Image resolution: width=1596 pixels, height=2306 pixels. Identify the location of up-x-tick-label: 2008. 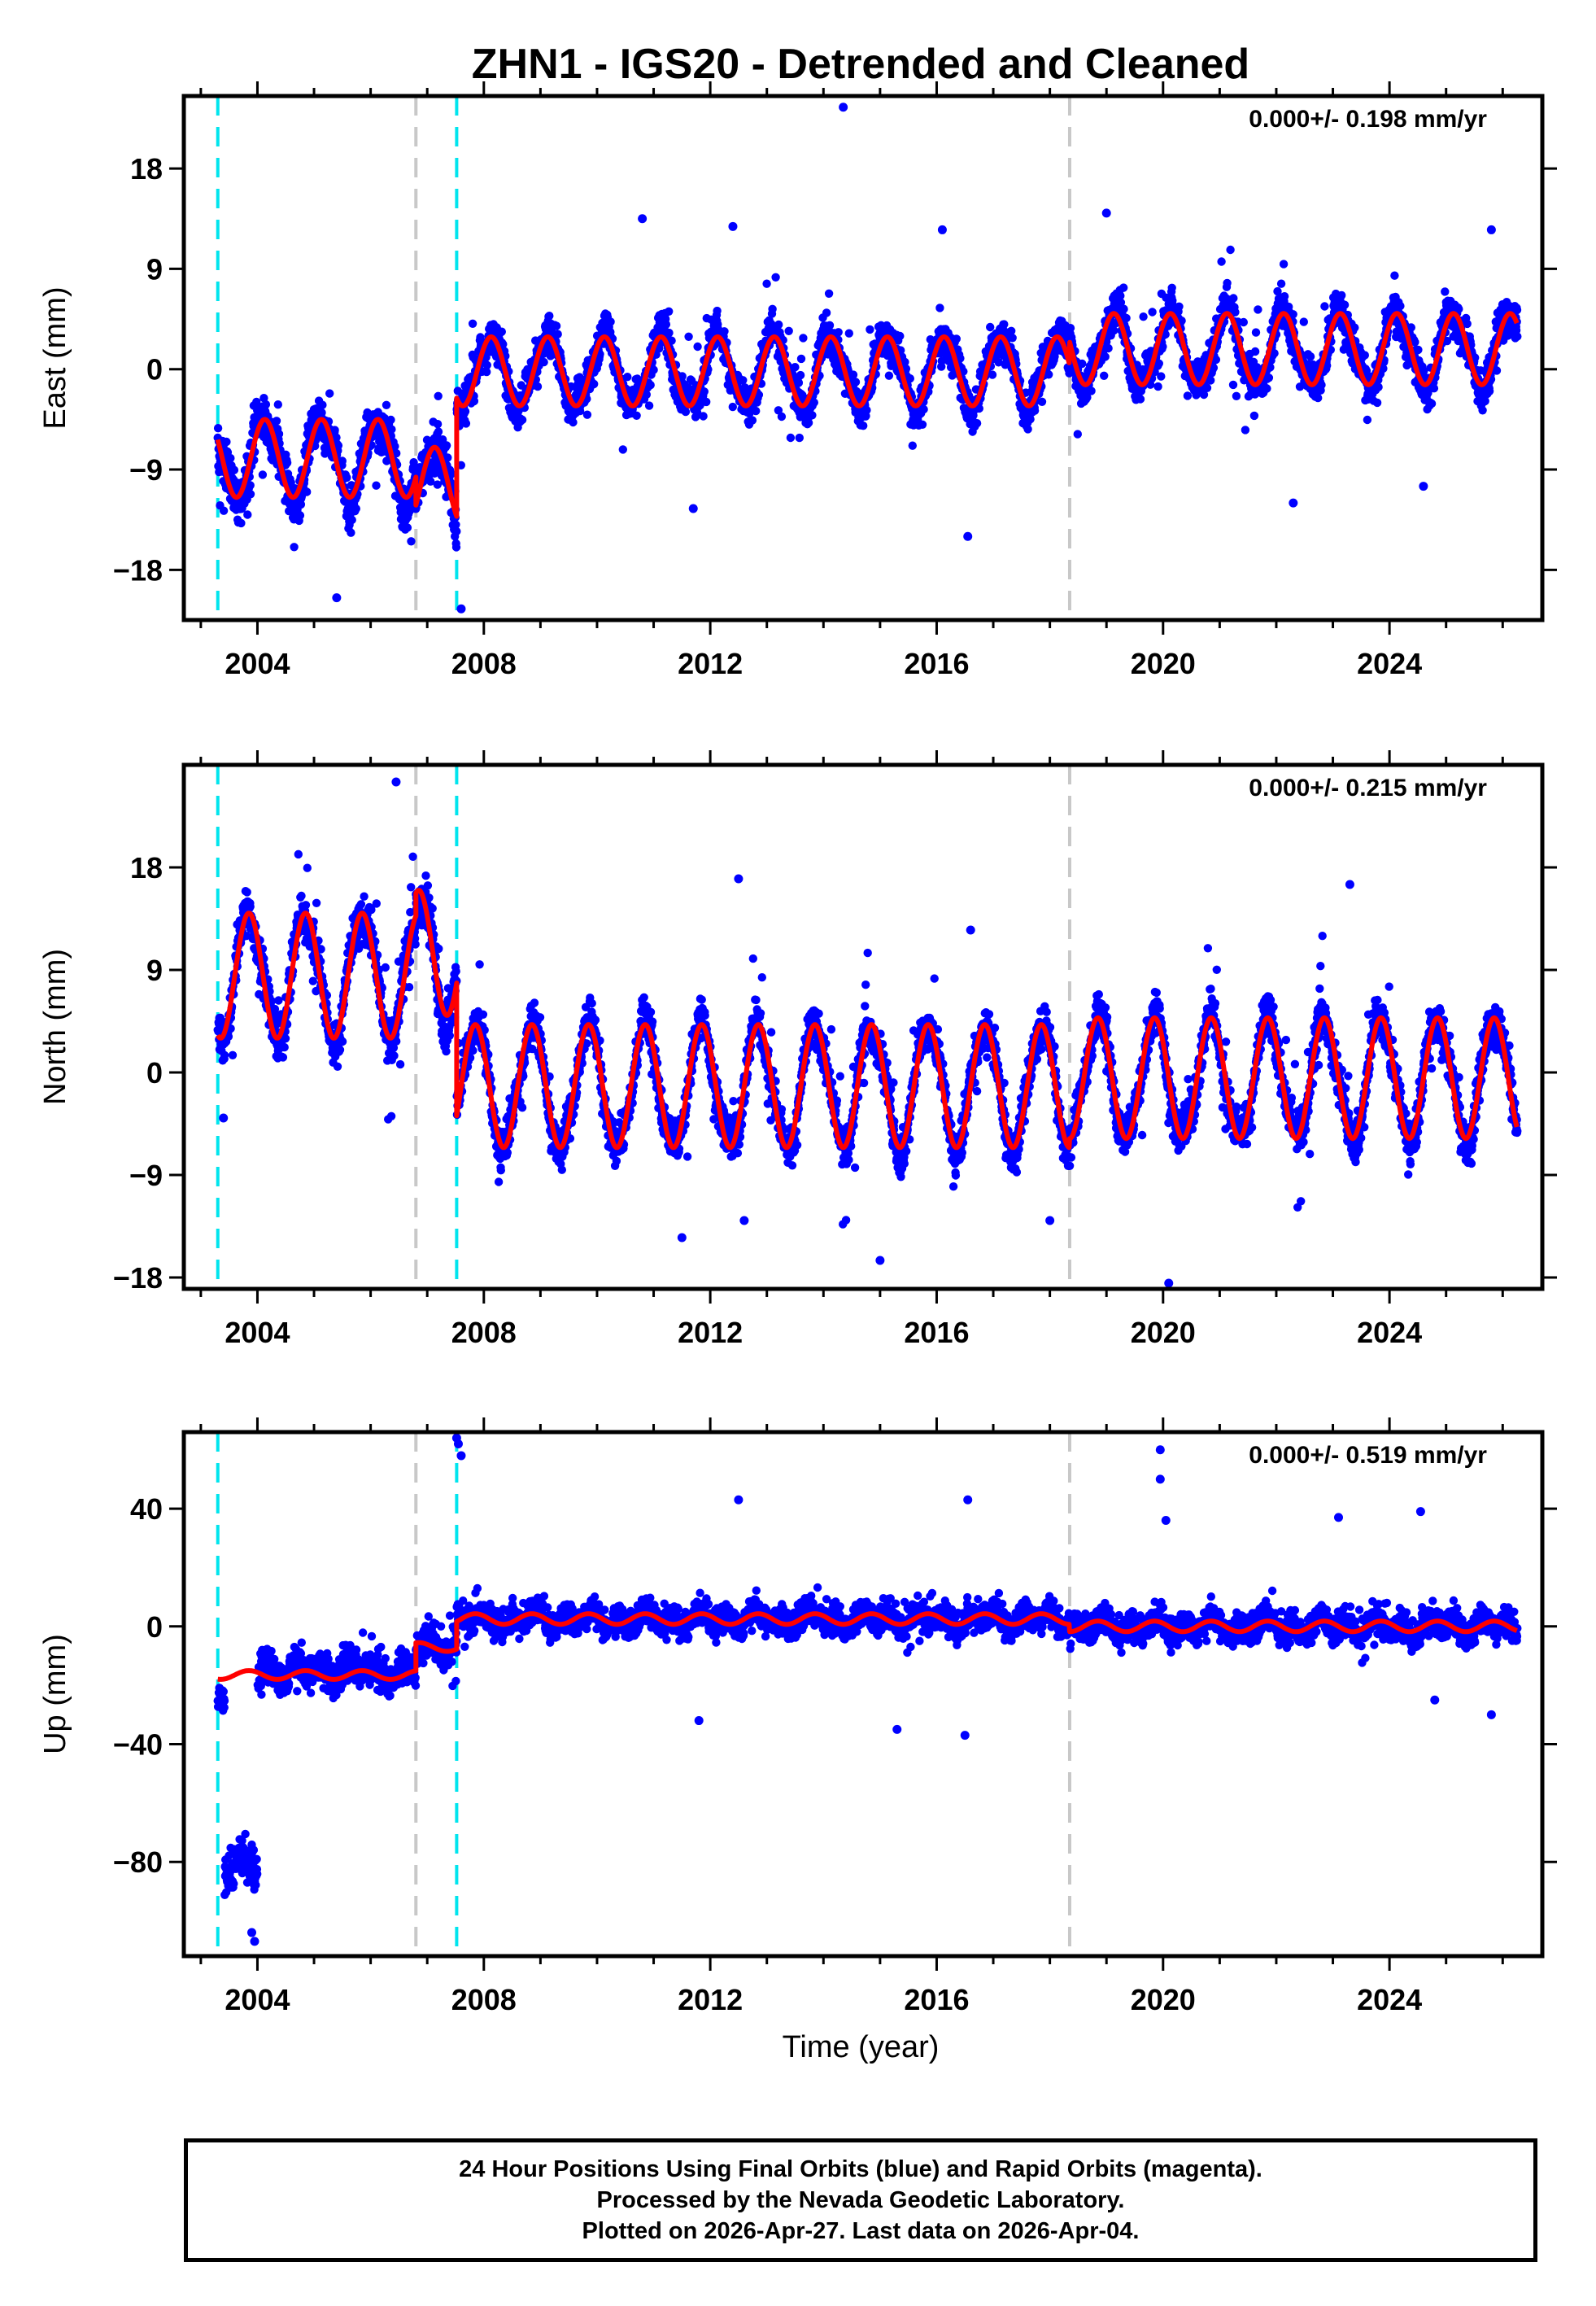
(484, 1999).